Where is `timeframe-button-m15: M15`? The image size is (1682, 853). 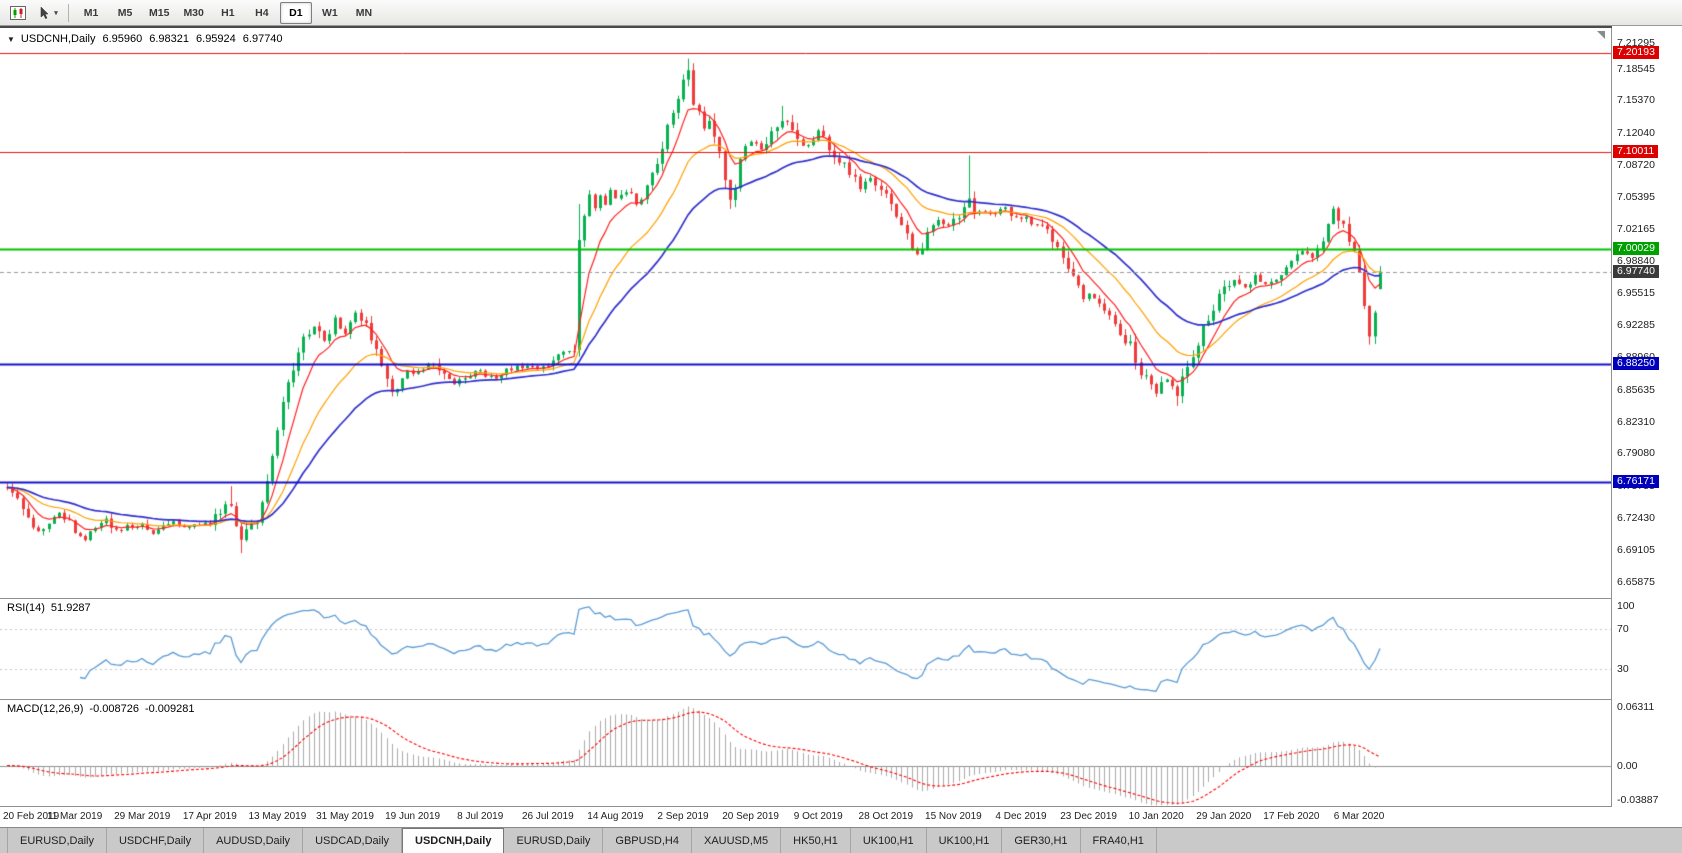 timeframe-button-m15: M15 is located at coordinates (159, 12).